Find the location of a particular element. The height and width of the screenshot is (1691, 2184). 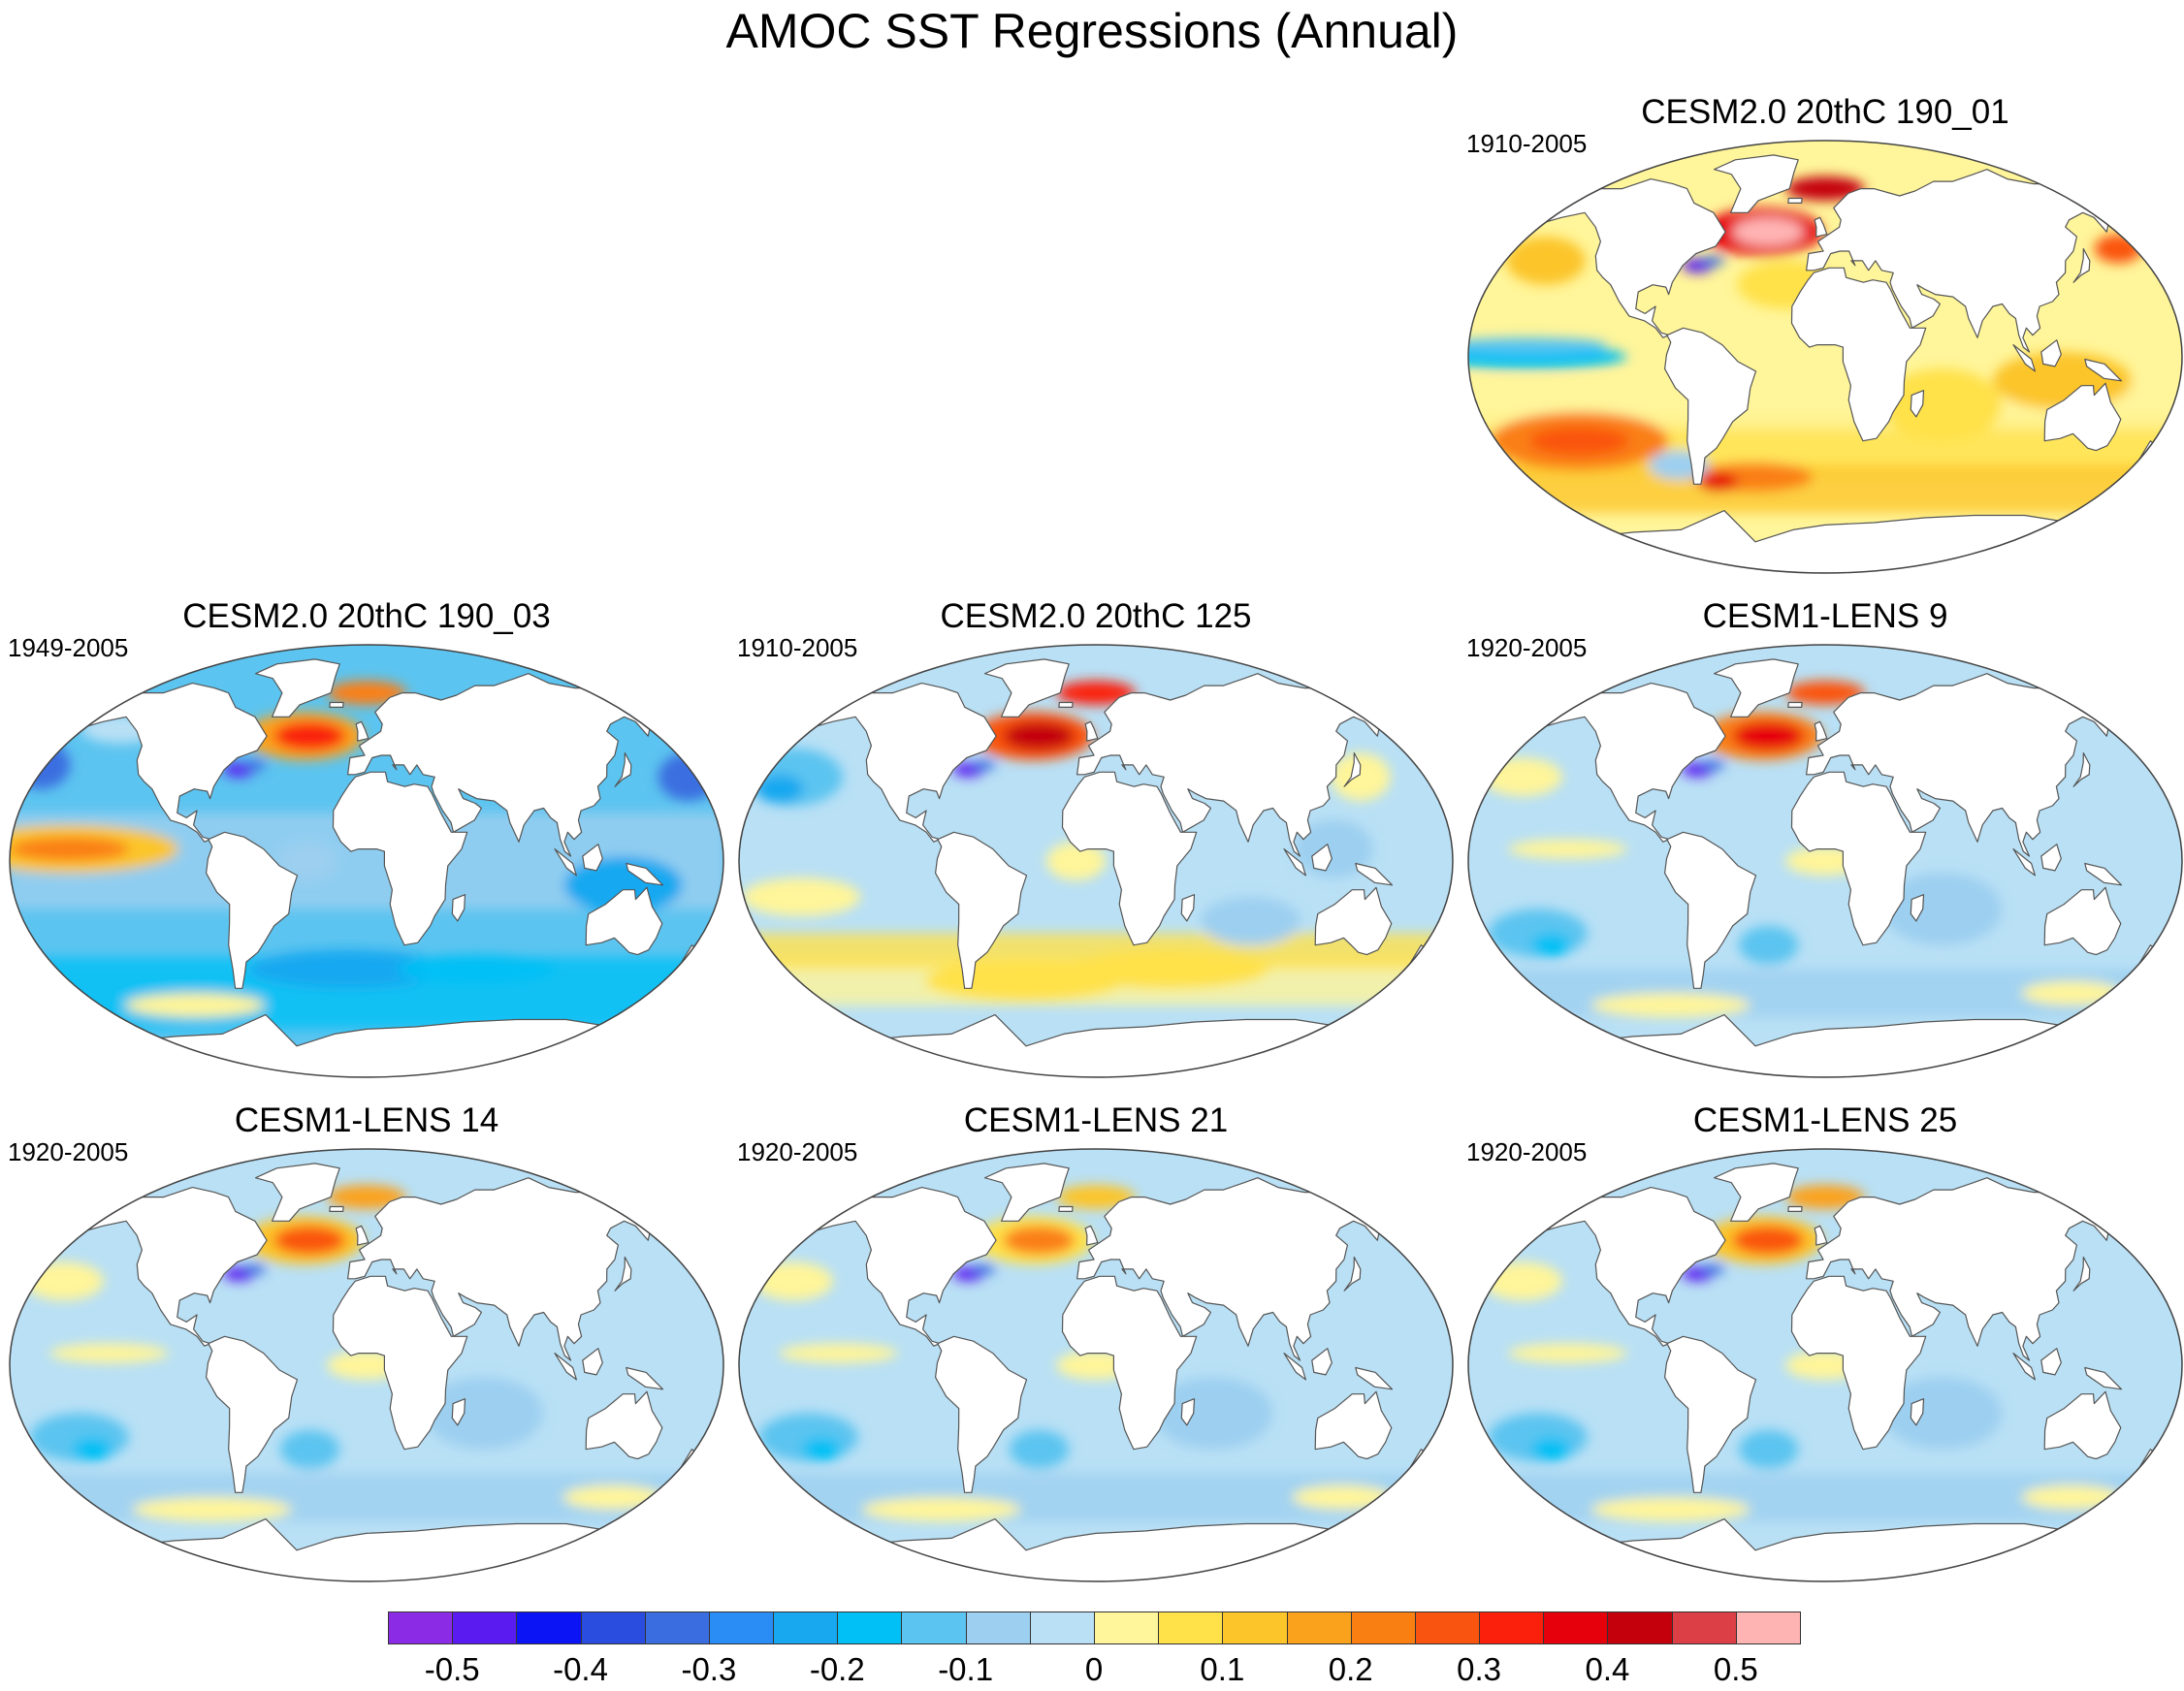

map-border is located at coordinates (1096, 861).